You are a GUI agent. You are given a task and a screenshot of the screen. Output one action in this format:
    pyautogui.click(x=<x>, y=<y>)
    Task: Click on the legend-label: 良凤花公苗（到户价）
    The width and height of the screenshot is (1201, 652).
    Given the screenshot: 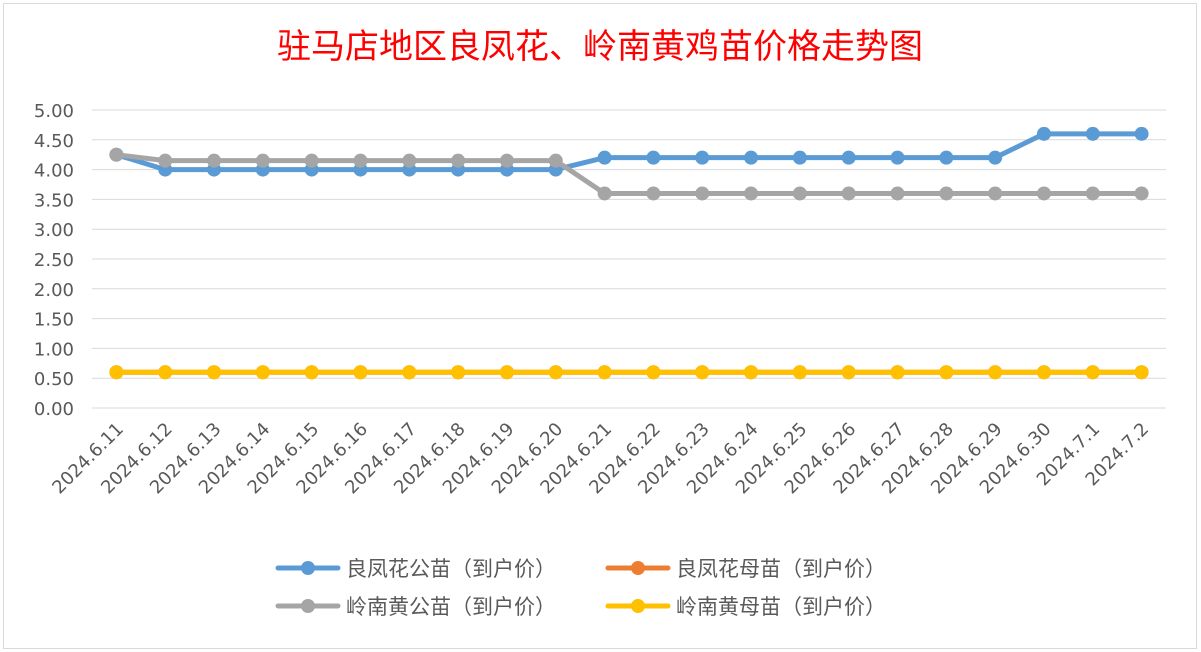 What is the action you would take?
    pyautogui.click(x=451, y=569)
    